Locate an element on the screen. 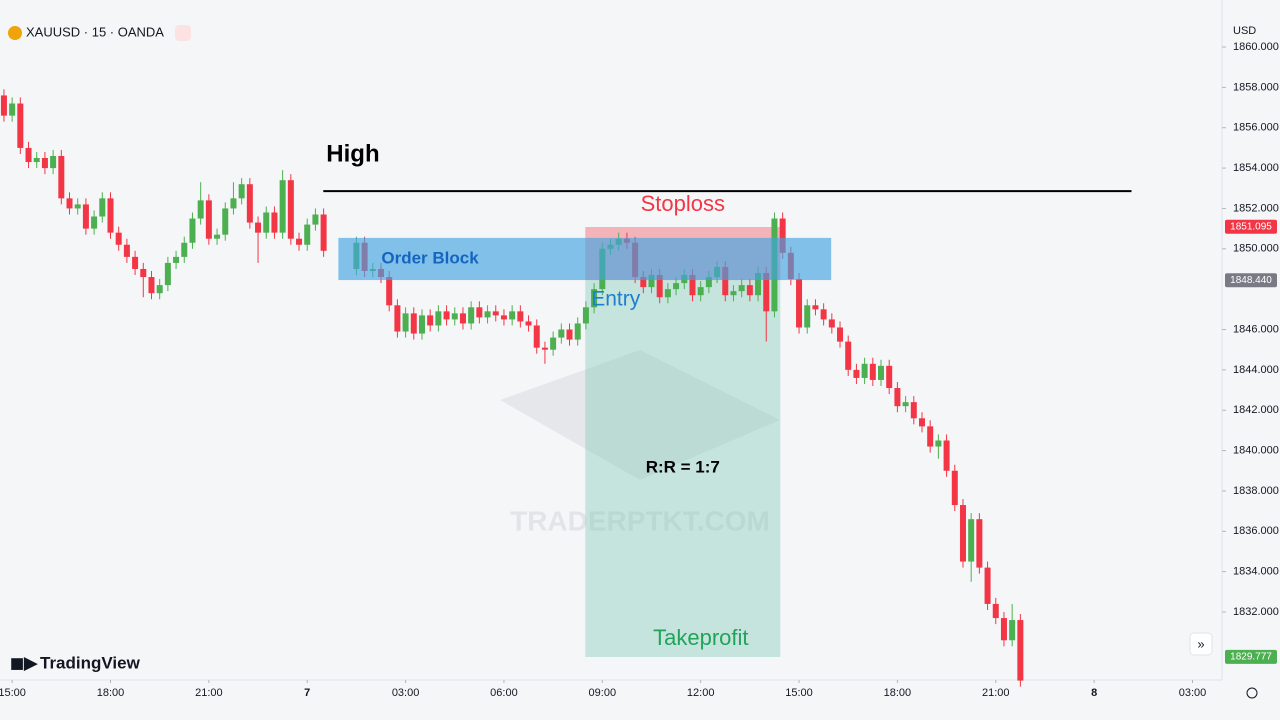 Image resolution: width=1280 pixels, height=720 pixels. y-tick-label: 1860.000 is located at coordinates (1256, 47).